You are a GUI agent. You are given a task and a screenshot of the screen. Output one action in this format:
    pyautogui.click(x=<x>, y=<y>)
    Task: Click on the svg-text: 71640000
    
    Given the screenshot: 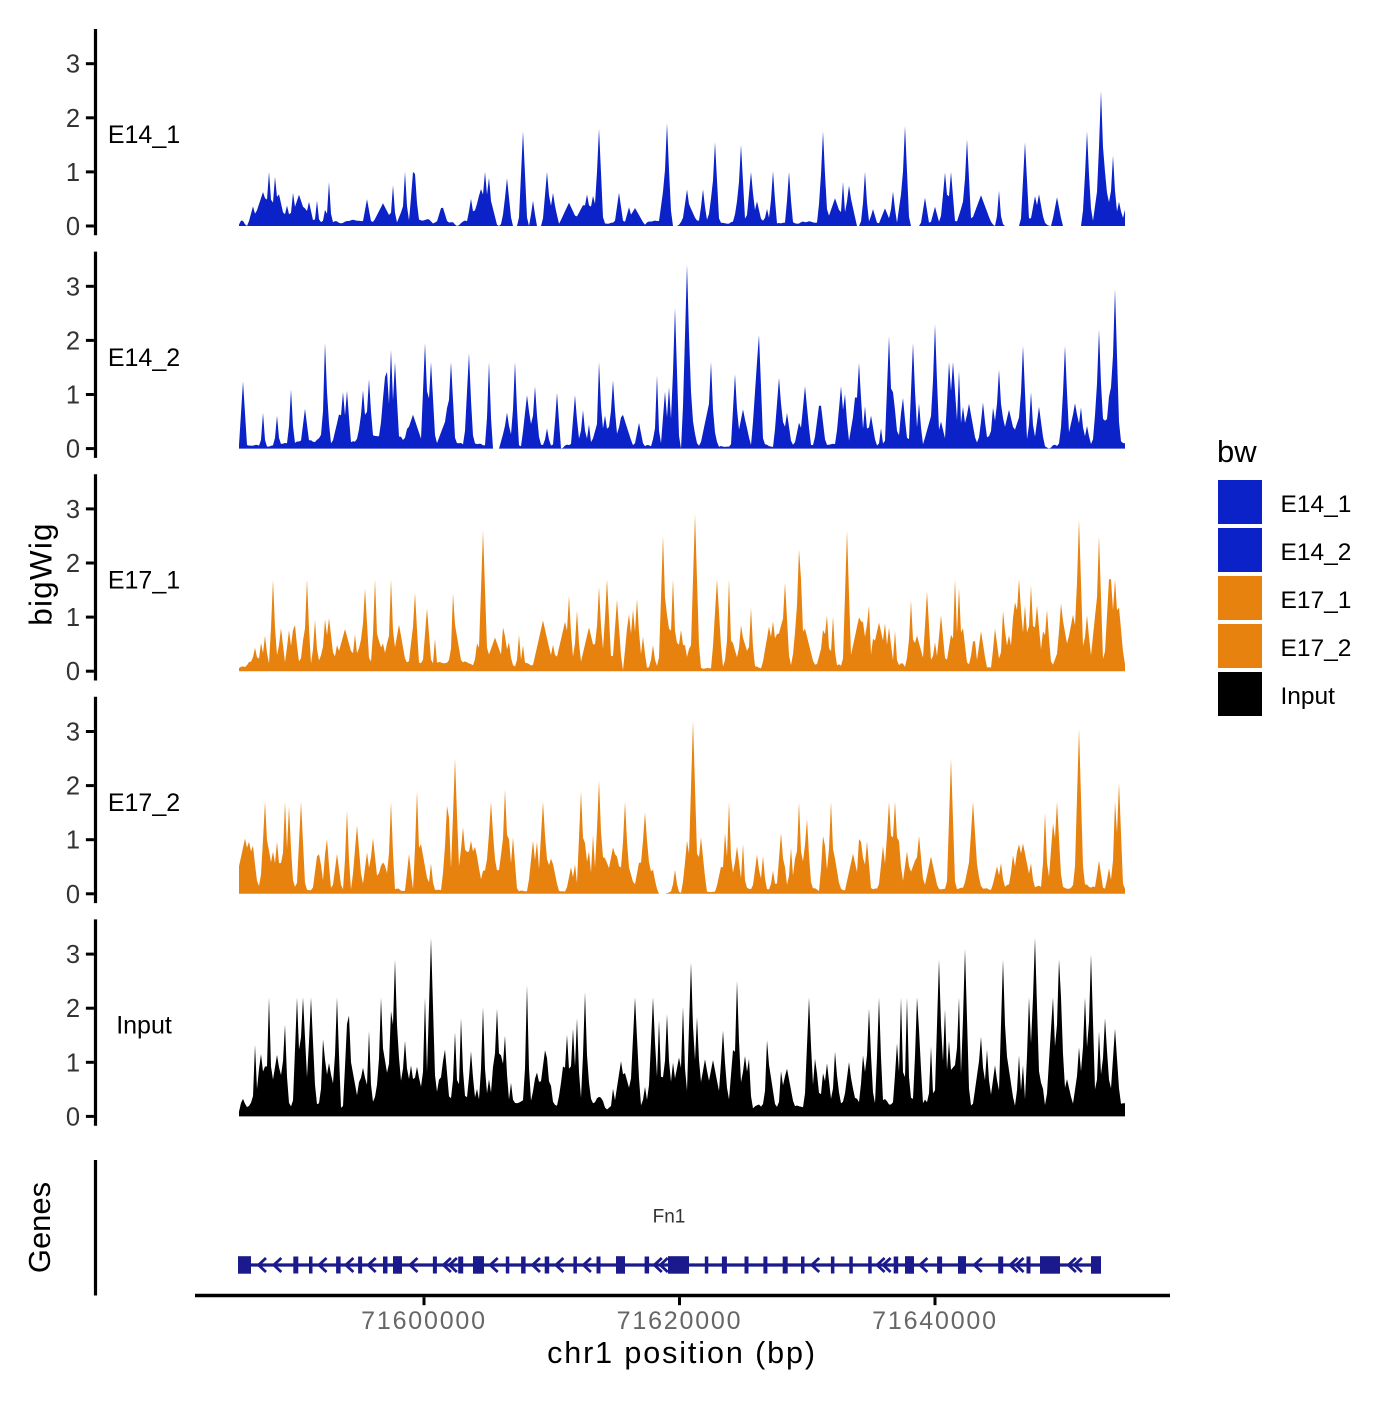 What is the action you would take?
    pyautogui.click(x=935, y=1321)
    